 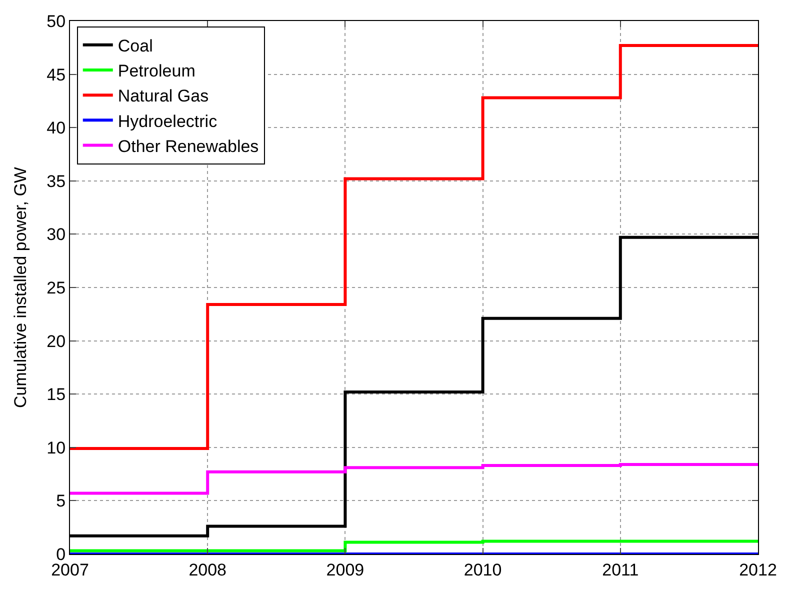 I want to click on y-tick-label: 10, so click(x=56, y=448).